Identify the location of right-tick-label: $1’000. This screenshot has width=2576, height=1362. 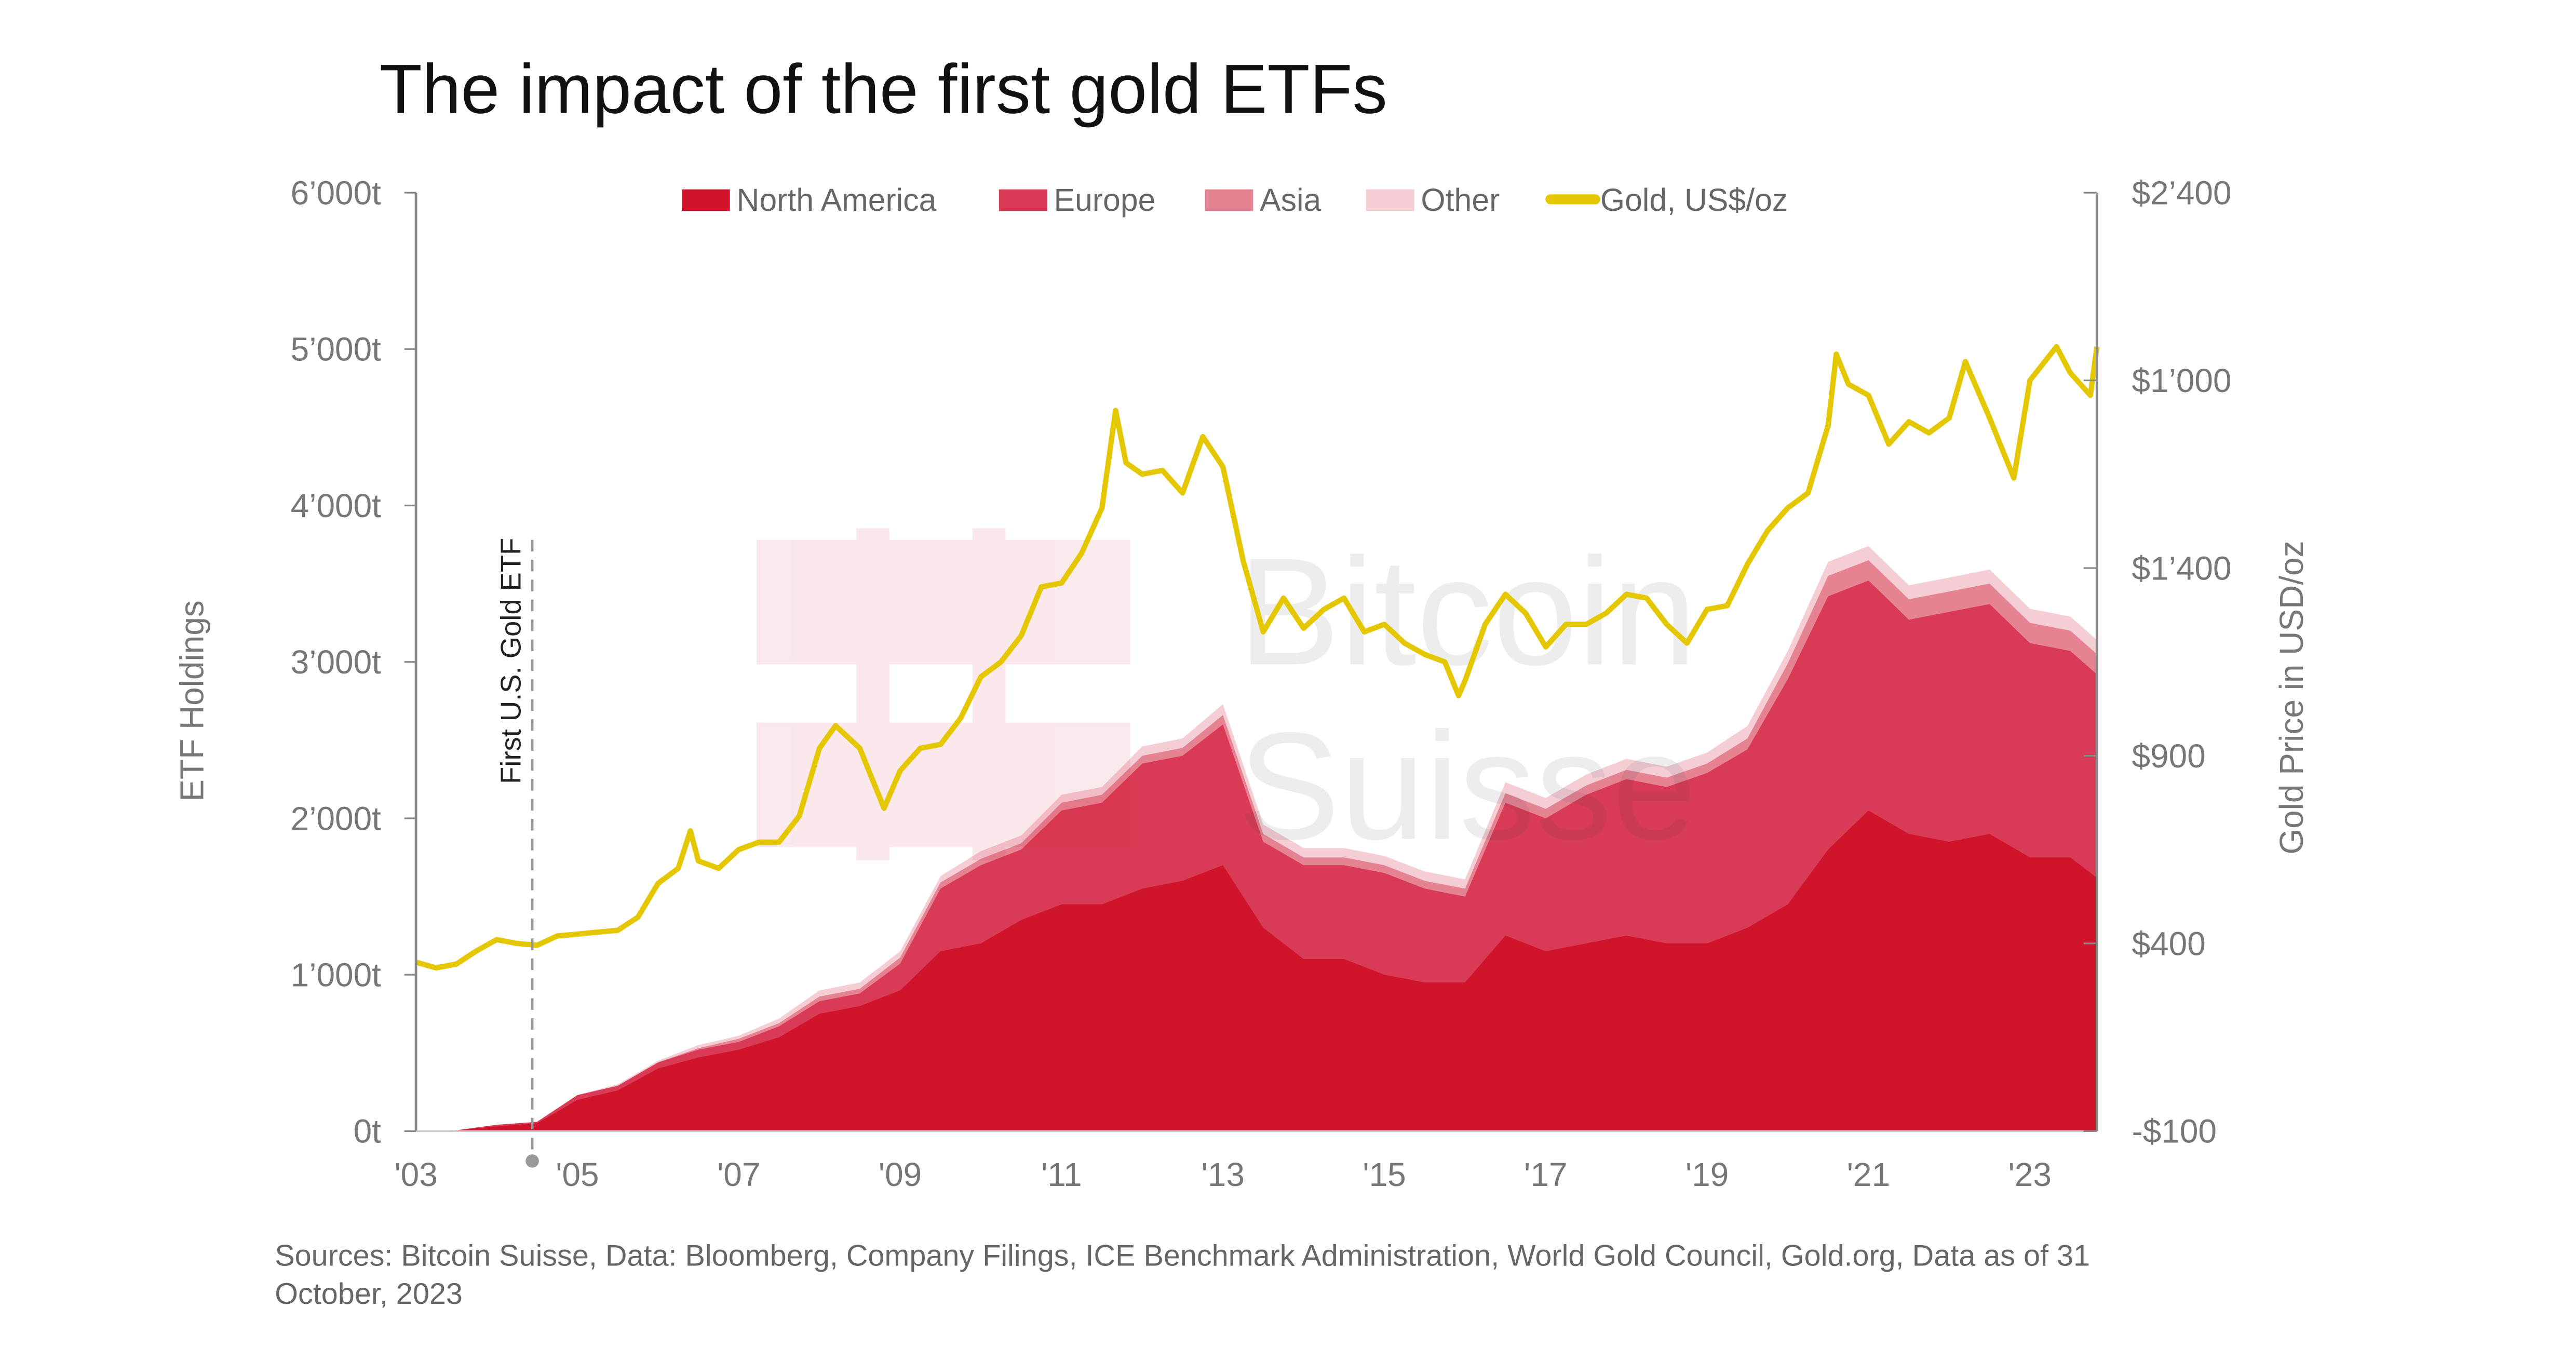
(2181, 380).